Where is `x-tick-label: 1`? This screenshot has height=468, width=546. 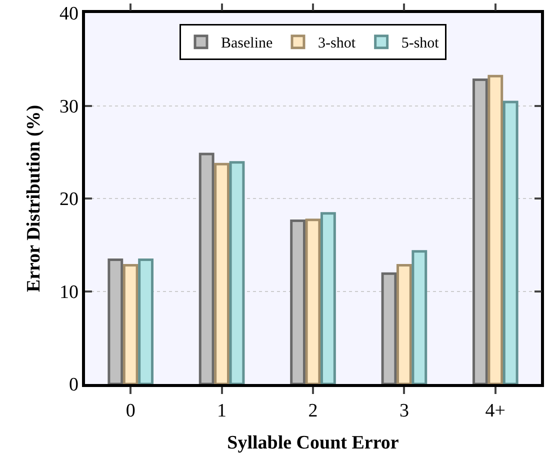 x-tick-label: 1 is located at coordinates (222, 411).